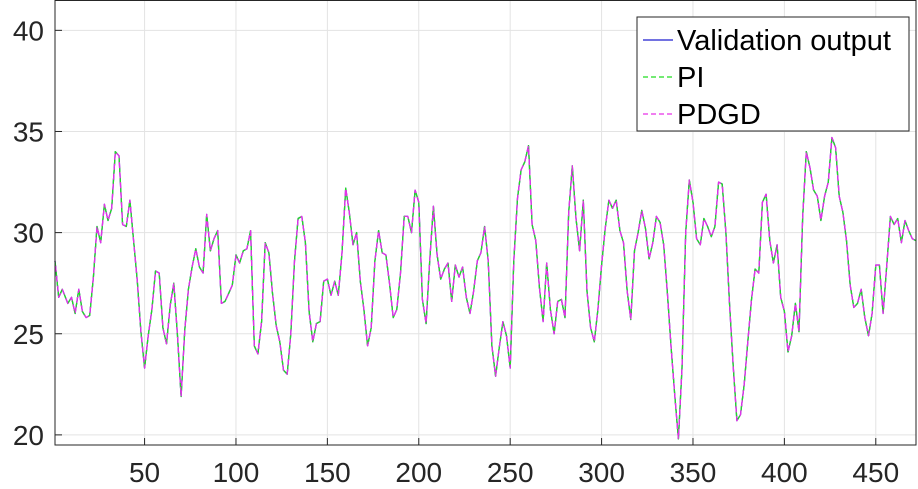  What do you see at coordinates (28, 131) in the screenshot?
I see `y-tick-label: 35` at bounding box center [28, 131].